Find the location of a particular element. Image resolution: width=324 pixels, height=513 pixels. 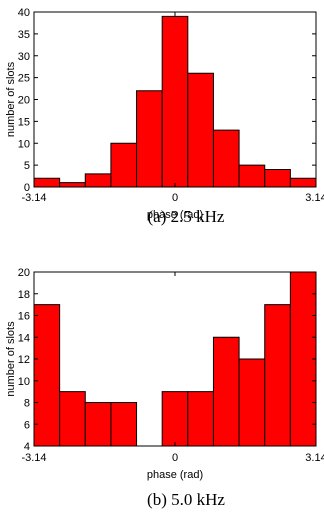

y-tick-label-4: 12 is located at coordinates (24, 360).